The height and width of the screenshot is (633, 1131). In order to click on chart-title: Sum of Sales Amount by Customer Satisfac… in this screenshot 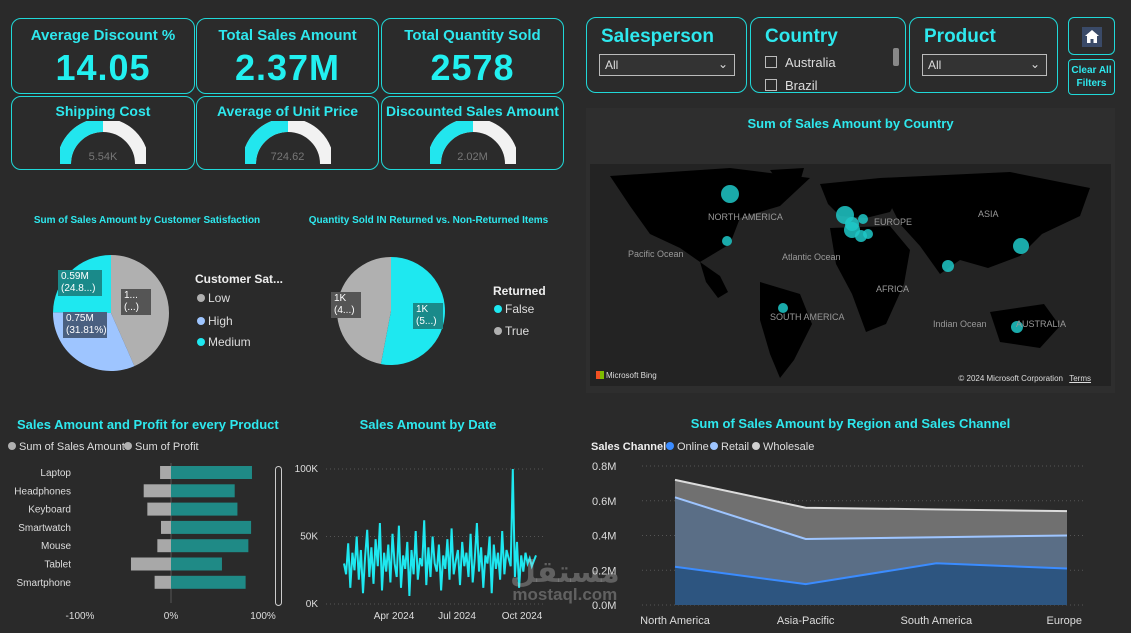, I will do `click(147, 220)`.